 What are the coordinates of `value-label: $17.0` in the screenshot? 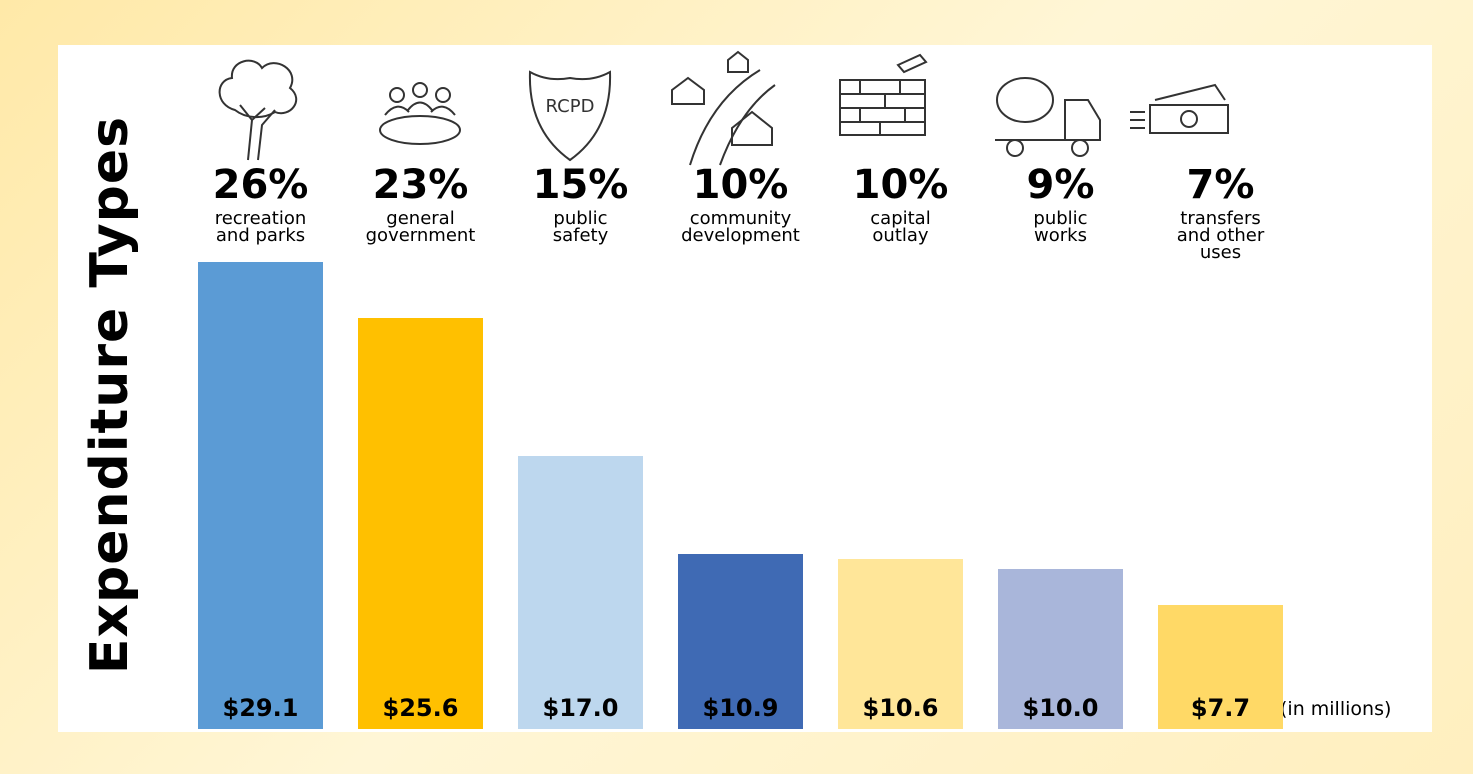 It's located at (580, 708).